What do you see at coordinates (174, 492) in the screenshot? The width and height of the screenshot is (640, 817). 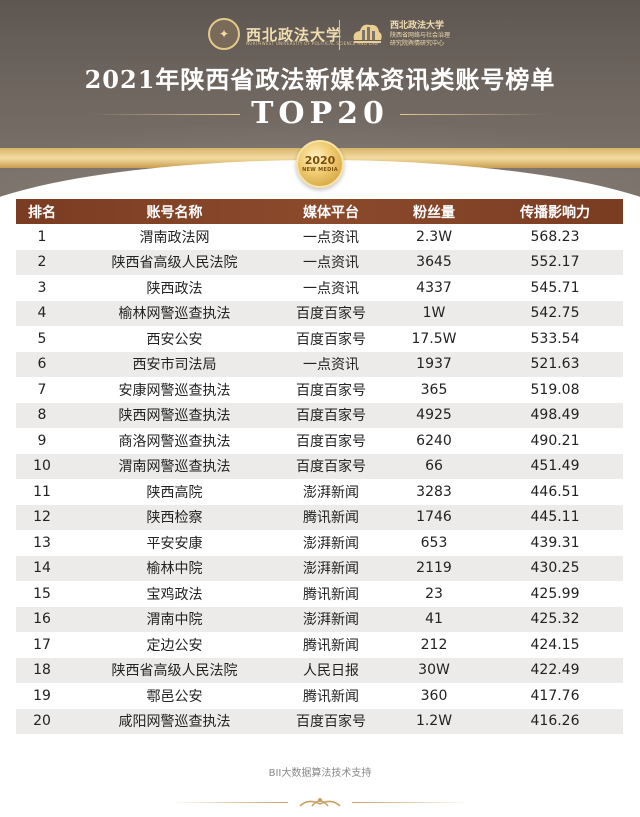 I see `cell-account-name: 陕西高院` at bounding box center [174, 492].